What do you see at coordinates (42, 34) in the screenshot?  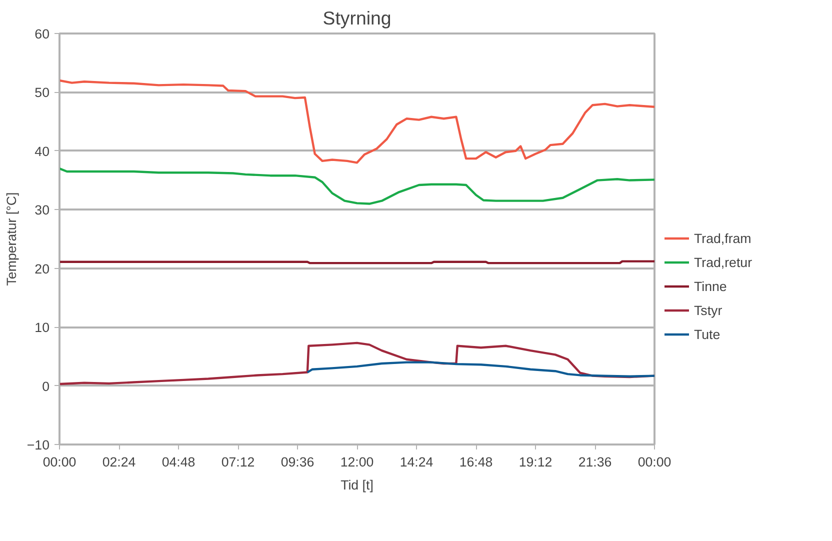 I see `y-tick-label: 60` at bounding box center [42, 34].